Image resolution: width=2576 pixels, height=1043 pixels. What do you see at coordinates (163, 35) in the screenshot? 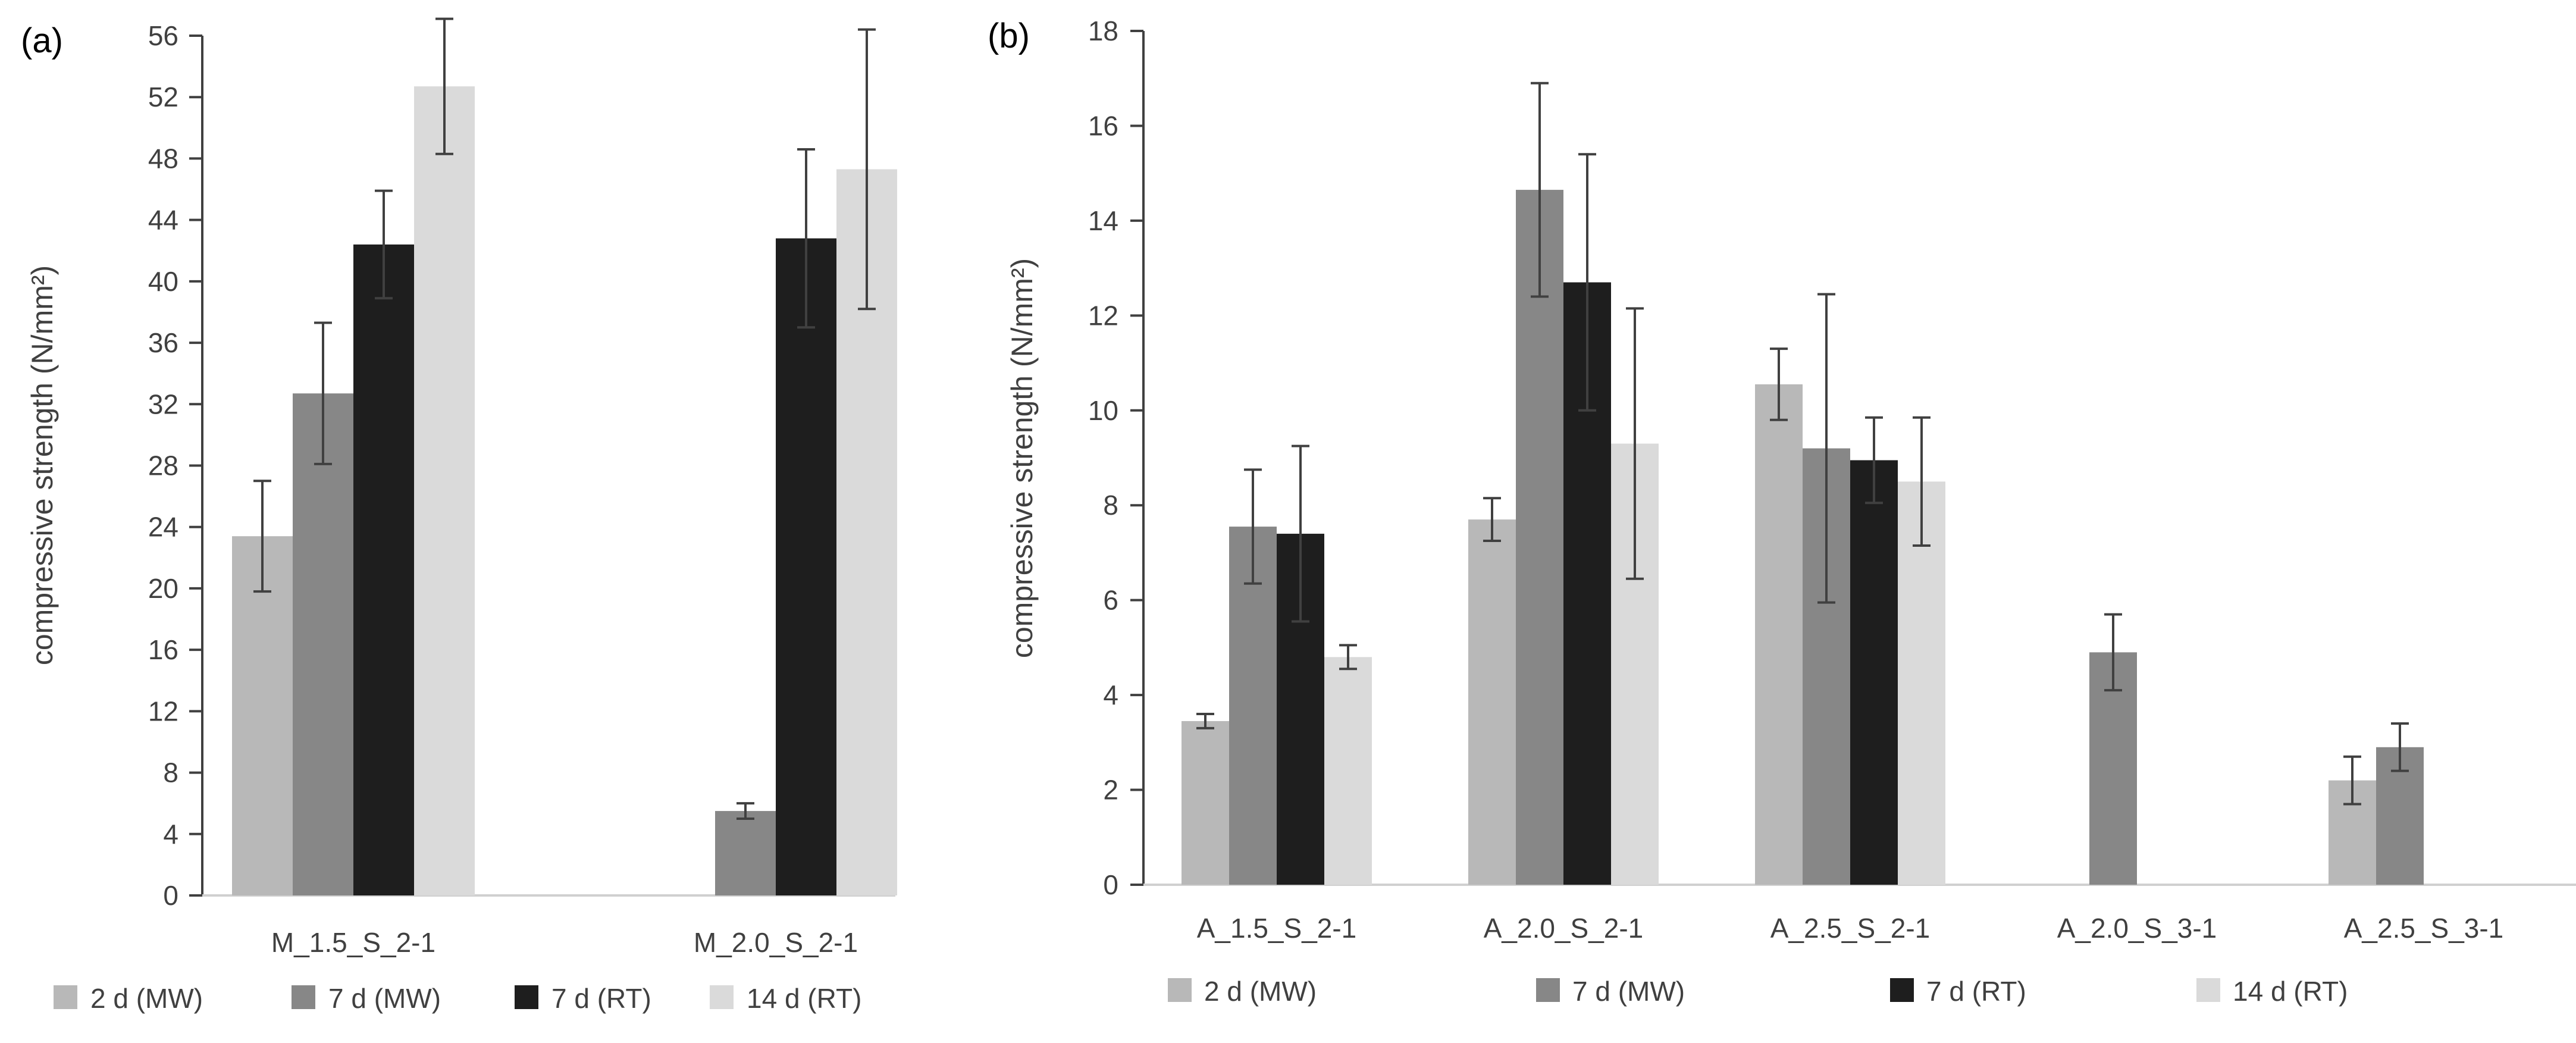
I see `y-tick-label: 56` at bounding box center [163, 35].